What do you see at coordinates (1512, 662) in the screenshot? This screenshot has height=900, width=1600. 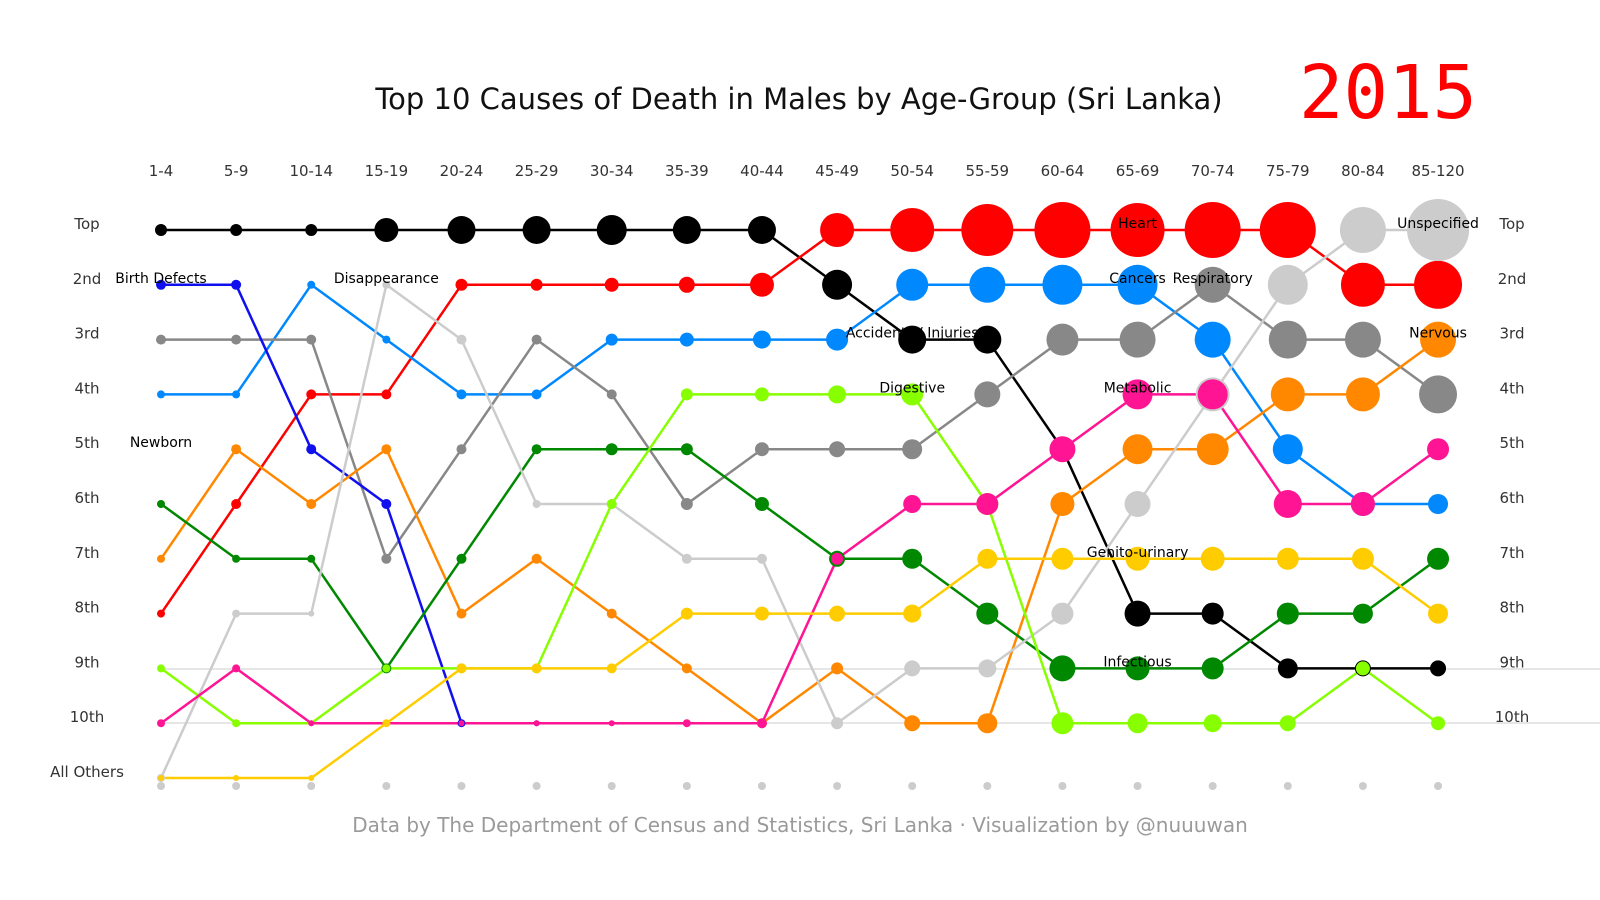 I see `rank-label-right: 9th` at bounding box center [1512, 662].